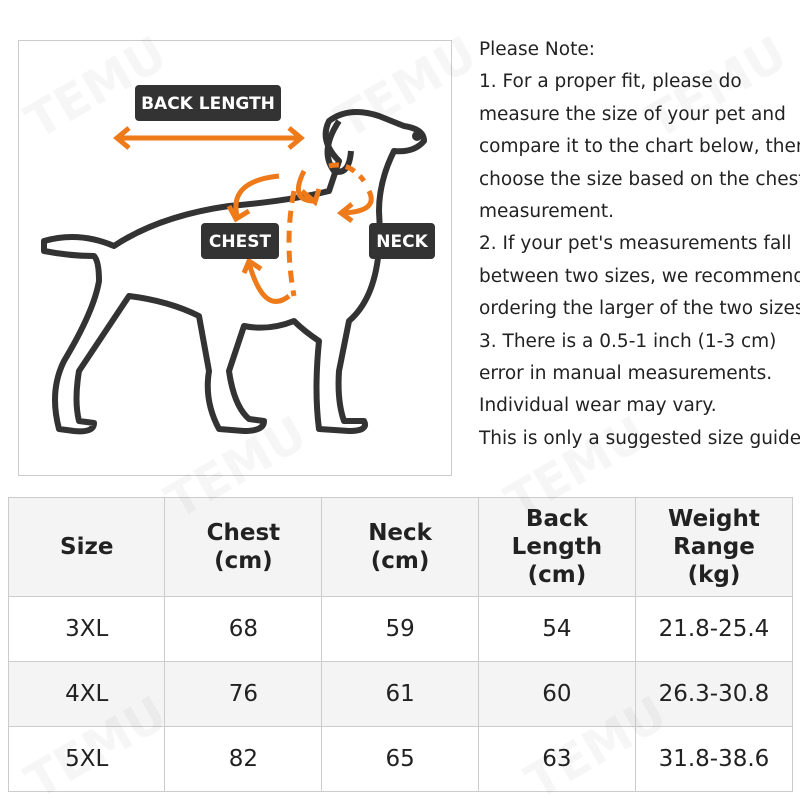 This screenshot has height=810, width=800. What do you see at coordinates (243, 694) in the screenshot?
I see `table-cell: 76` at bounding box center [243, 694].